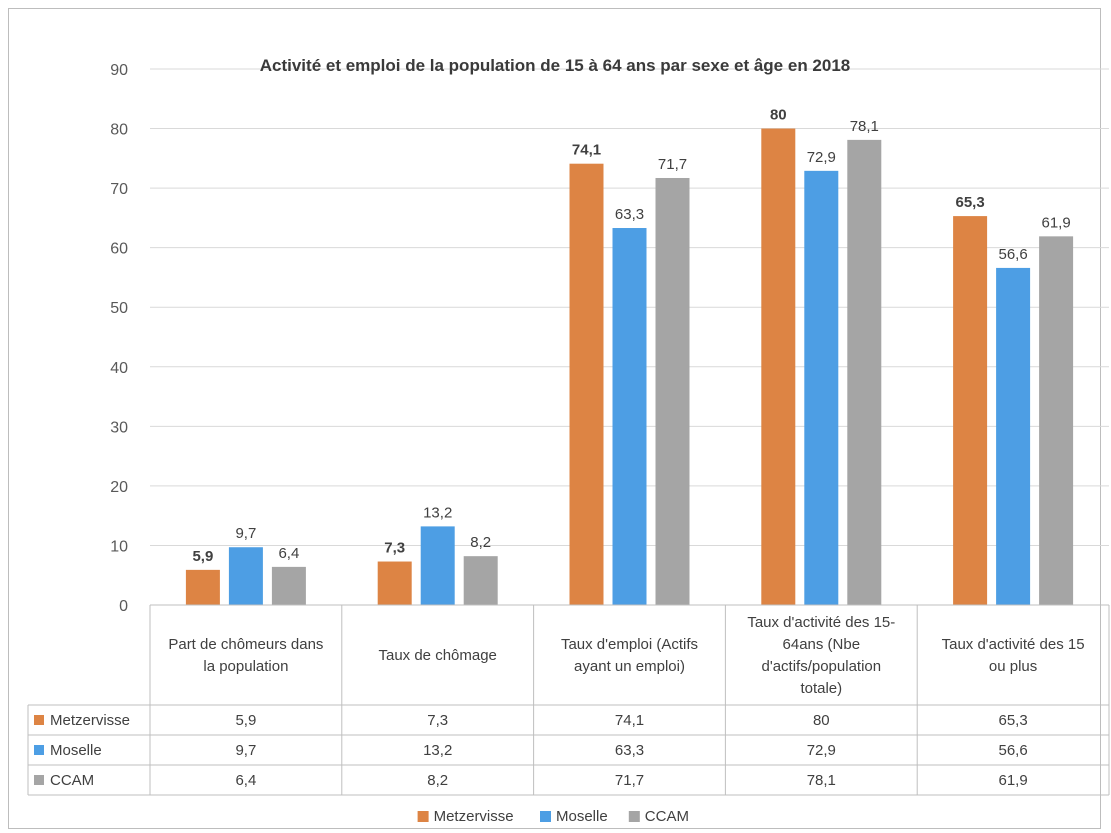 The image size is (1111, 833). What do you see at coordinates (672, 164) in the screenshot?
I see `data-label: 71,7` at bounding box center [672, 164].